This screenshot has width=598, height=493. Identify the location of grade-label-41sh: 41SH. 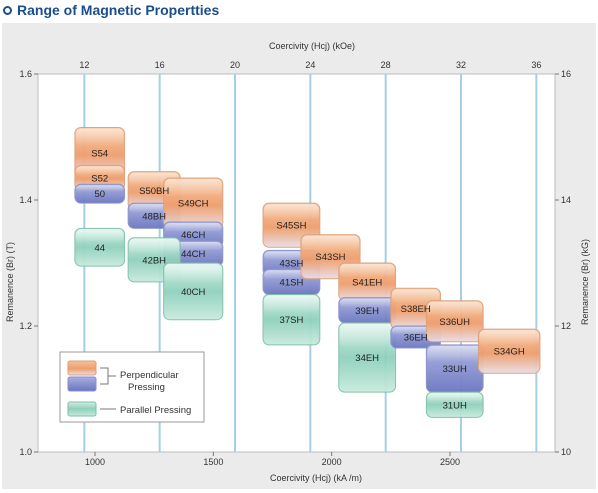
(292, 282).